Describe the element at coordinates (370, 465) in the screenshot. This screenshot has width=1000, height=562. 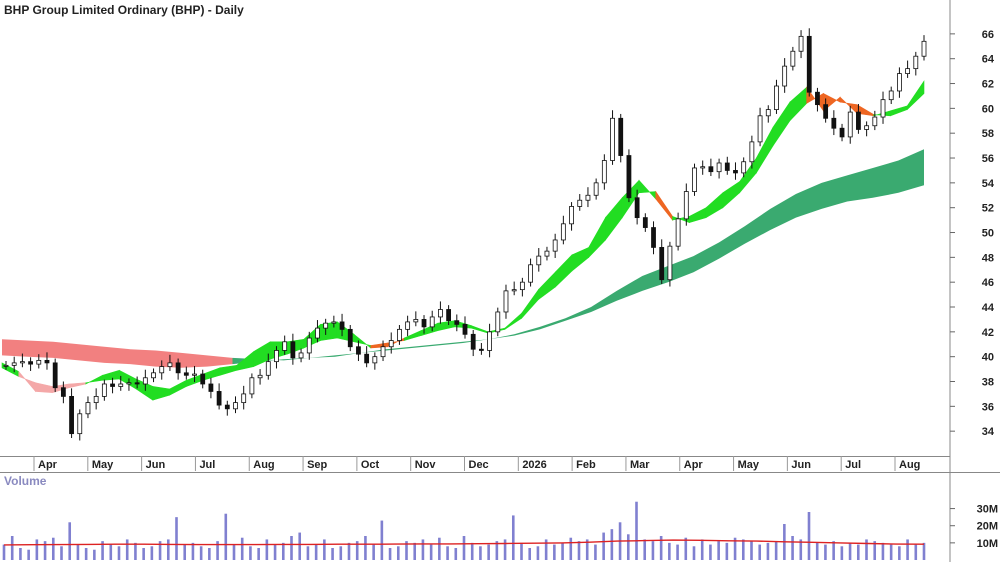
I see `month-label: Oct` at that location.